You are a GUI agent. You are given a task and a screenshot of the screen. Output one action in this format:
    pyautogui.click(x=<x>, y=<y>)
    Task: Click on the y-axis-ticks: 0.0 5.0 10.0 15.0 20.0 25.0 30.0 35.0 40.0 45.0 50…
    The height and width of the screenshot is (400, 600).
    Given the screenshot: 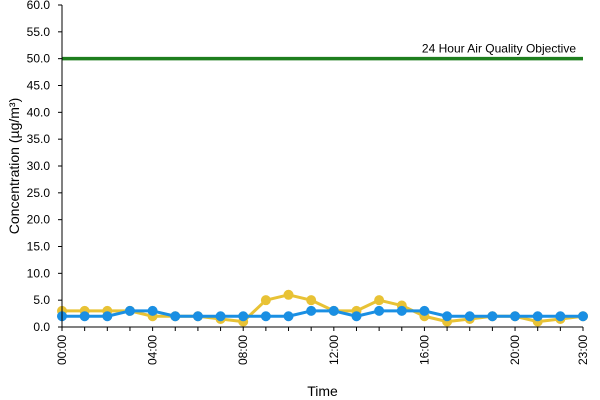 What is the action you would take?
    pyautogui.click(x=44, y=167)
    